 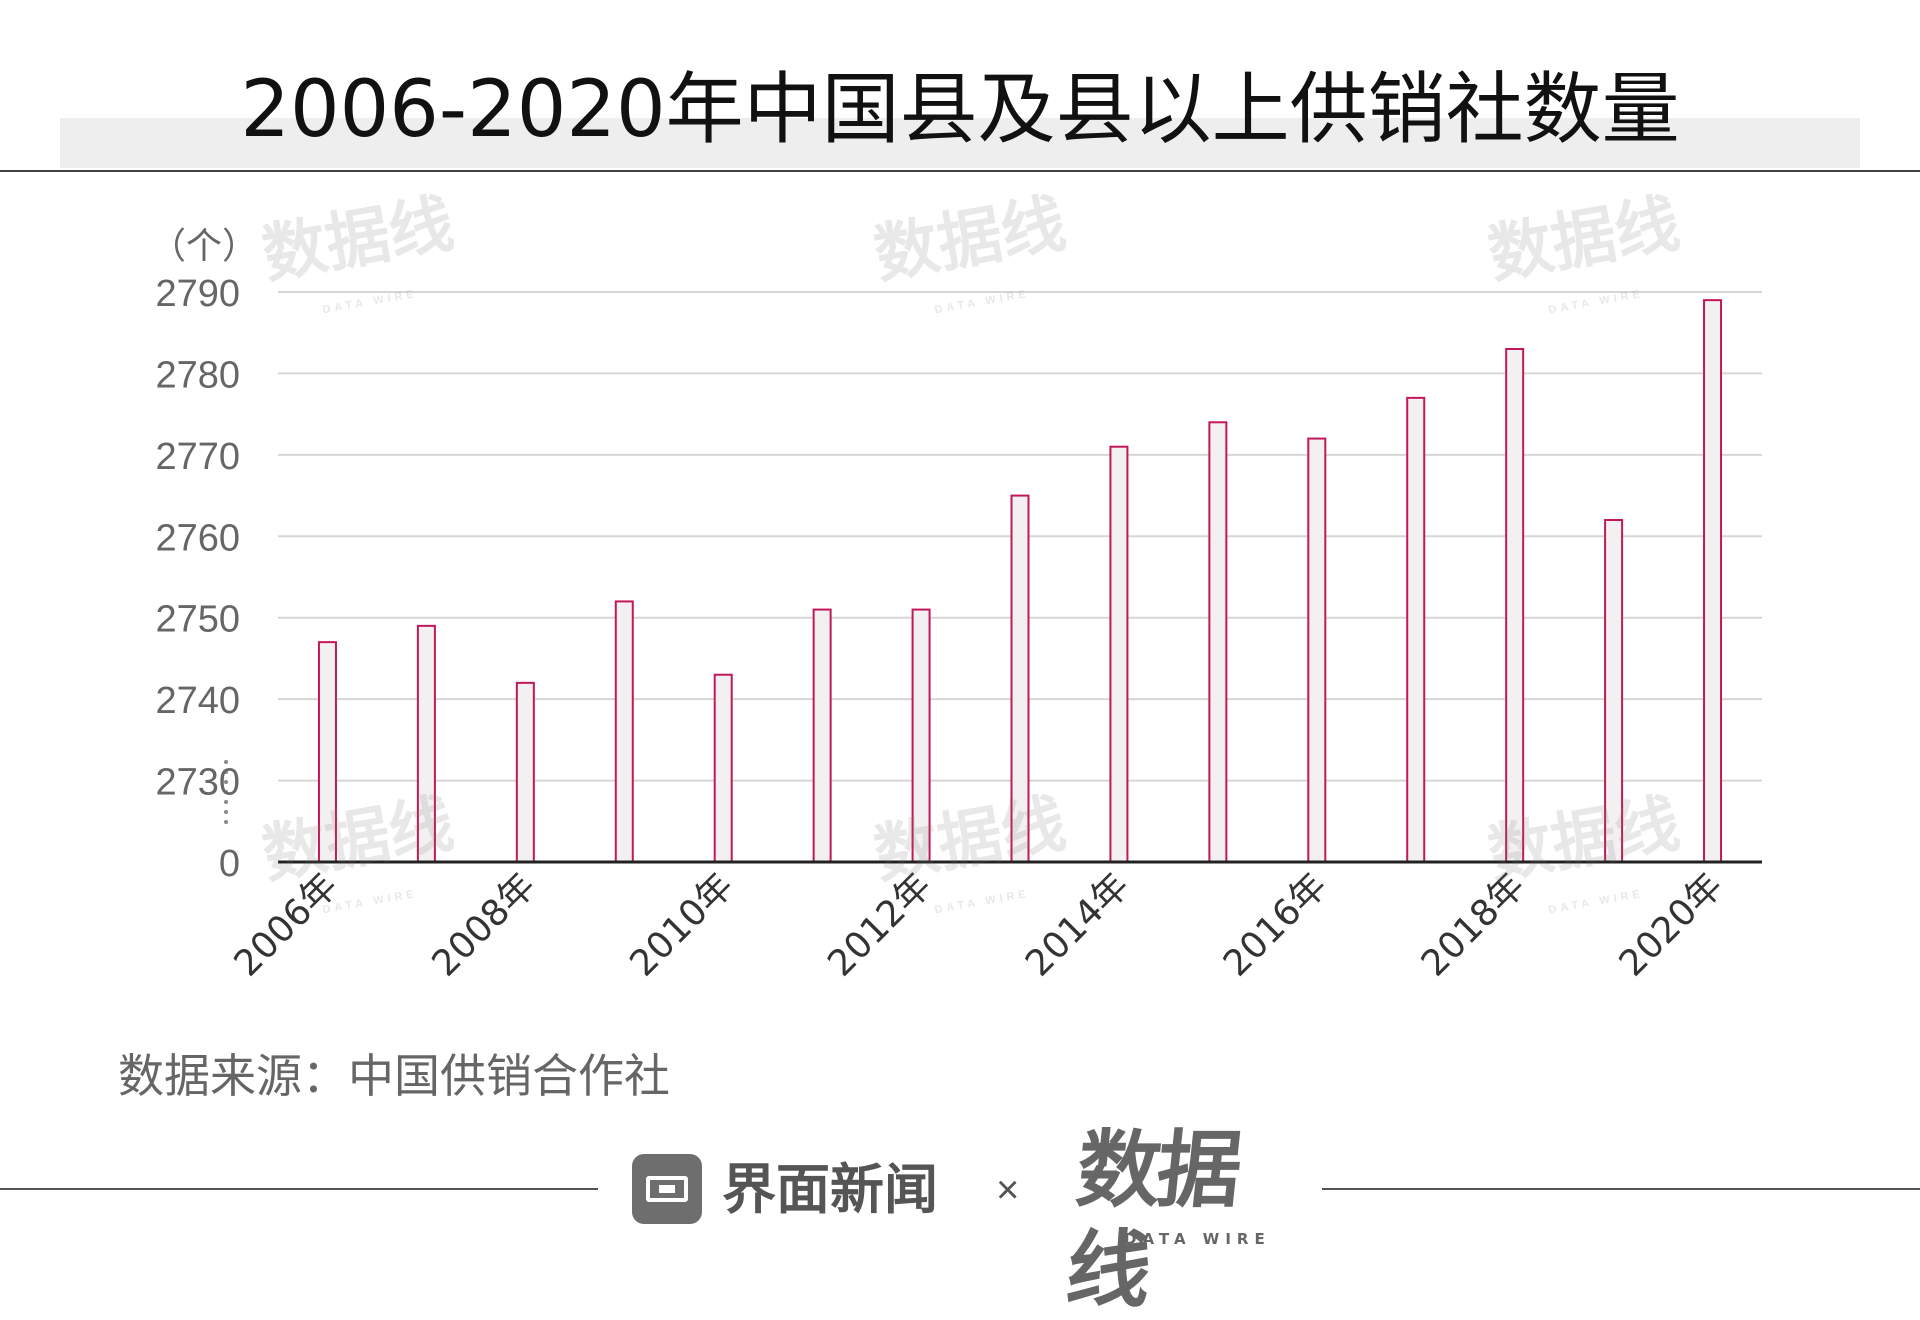 I want to click on bar-2010年, so click(x=723, y=768).